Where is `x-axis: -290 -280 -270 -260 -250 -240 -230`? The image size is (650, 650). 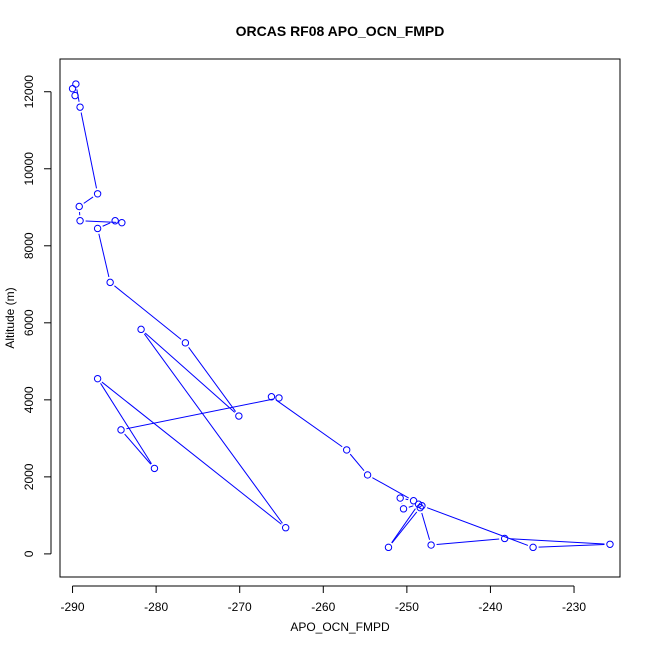
x-axis: -290 -280 -270 -260 -250 -240 -230 is located at coordinates (323, 599).